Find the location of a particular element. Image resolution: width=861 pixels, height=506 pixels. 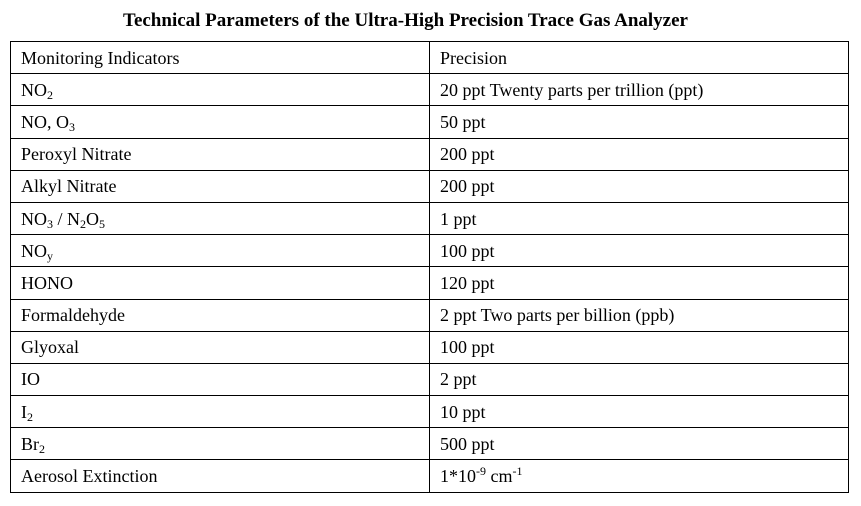

table-cell: IO is located at coordinates (220, 379).